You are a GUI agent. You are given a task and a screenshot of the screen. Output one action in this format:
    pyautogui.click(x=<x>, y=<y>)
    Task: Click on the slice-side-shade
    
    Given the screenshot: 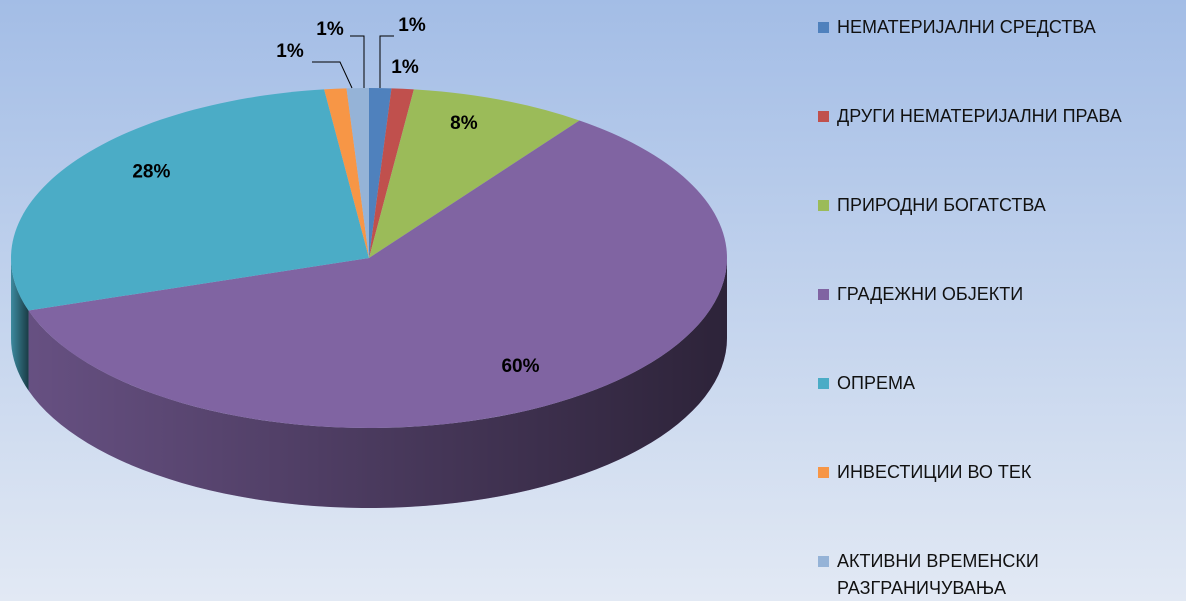 What is the action you would take?
    pyautogui.click(x=20, y=324)
    